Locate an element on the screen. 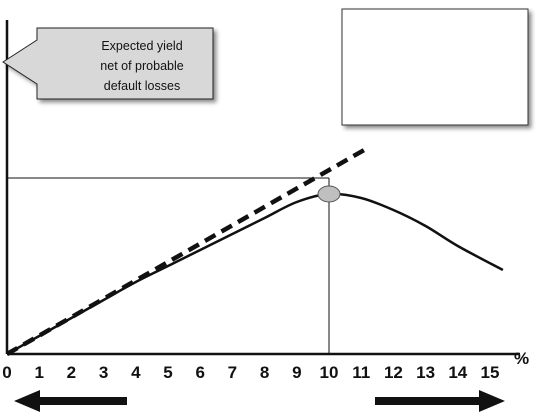 This screenshot has width=549, height=413. x-tick-label: 10 is located at coordinates (329, 372).